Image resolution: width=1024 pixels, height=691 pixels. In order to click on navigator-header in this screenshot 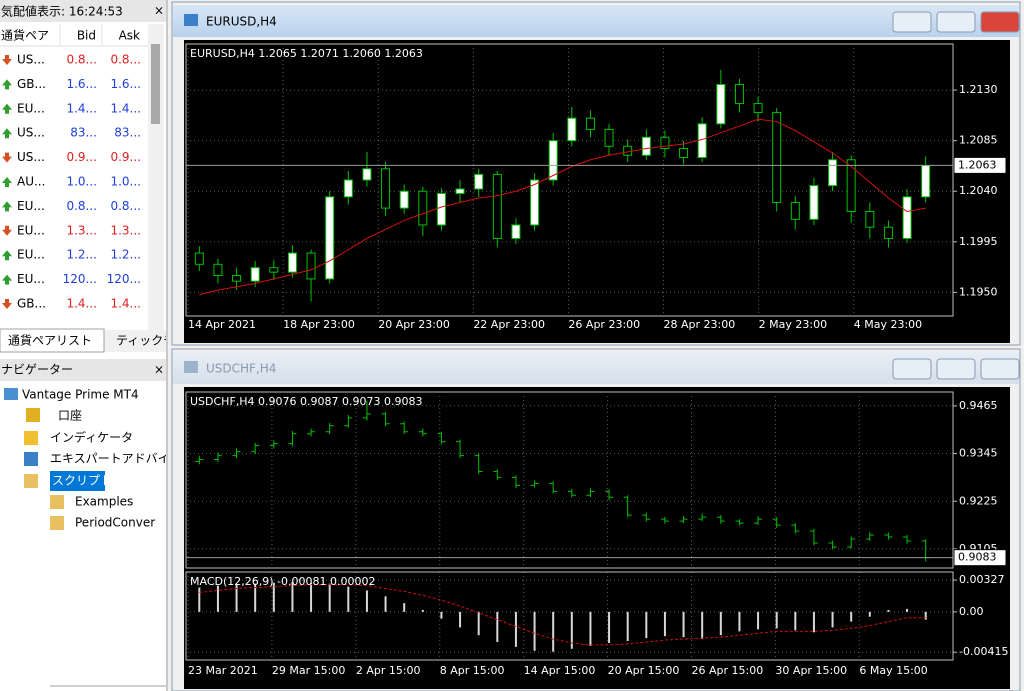, I will do `click(83, 370)`.